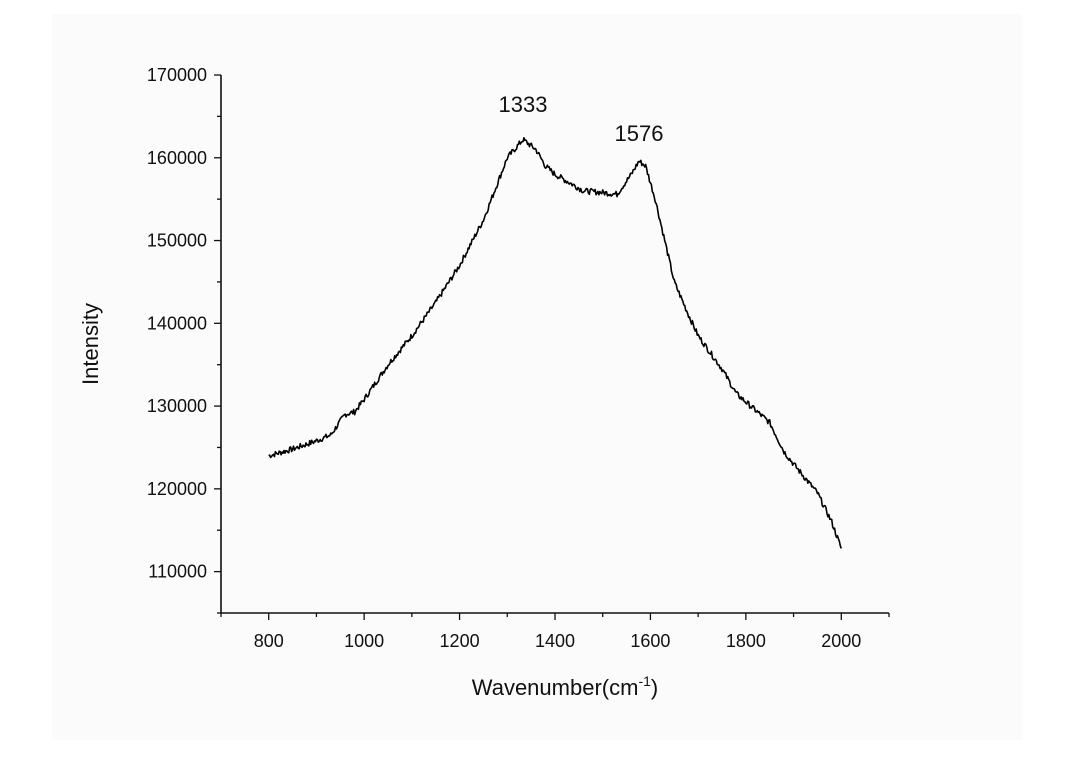  I want to click on y-tick-label: 140000, so click(177, 323).